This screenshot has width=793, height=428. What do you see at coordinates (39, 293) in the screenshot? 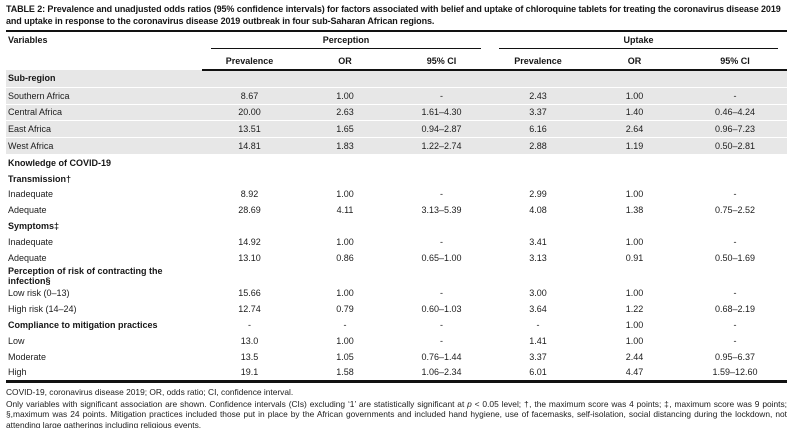
I see `row-label: Low risk (0–13)` at bounding box center [39, 293].